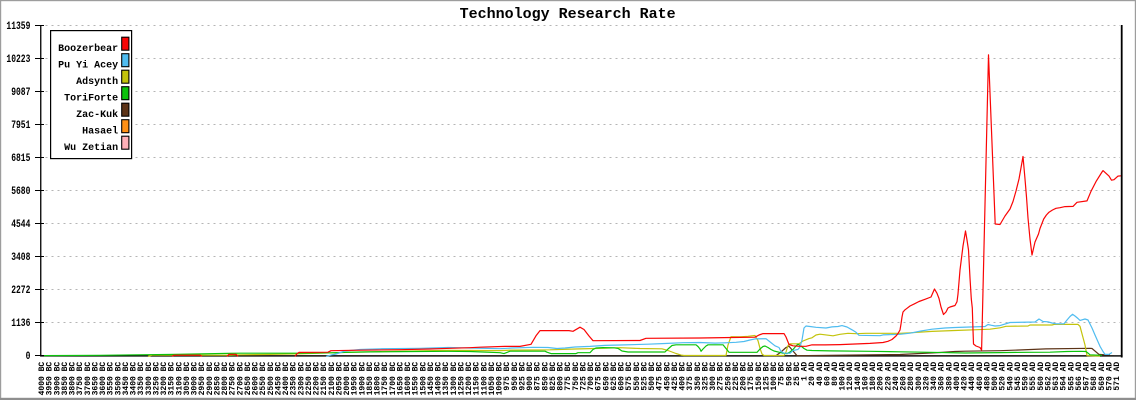 Image resolution: width=1136 pixels, height=400 pixels. What do you see at coordinates (339, 379) in the screenshot?
I see `svg-text: 2050 BC` at bounding box center [339, 379].